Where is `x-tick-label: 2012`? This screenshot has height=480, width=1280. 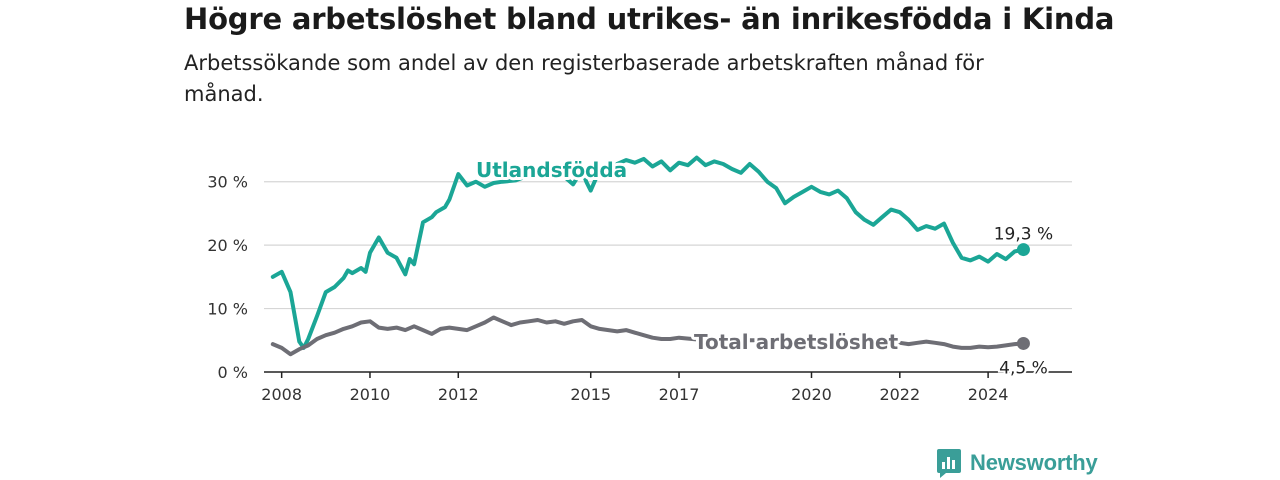 x-tick-label: 2012 is located at coordinates (458, 394).